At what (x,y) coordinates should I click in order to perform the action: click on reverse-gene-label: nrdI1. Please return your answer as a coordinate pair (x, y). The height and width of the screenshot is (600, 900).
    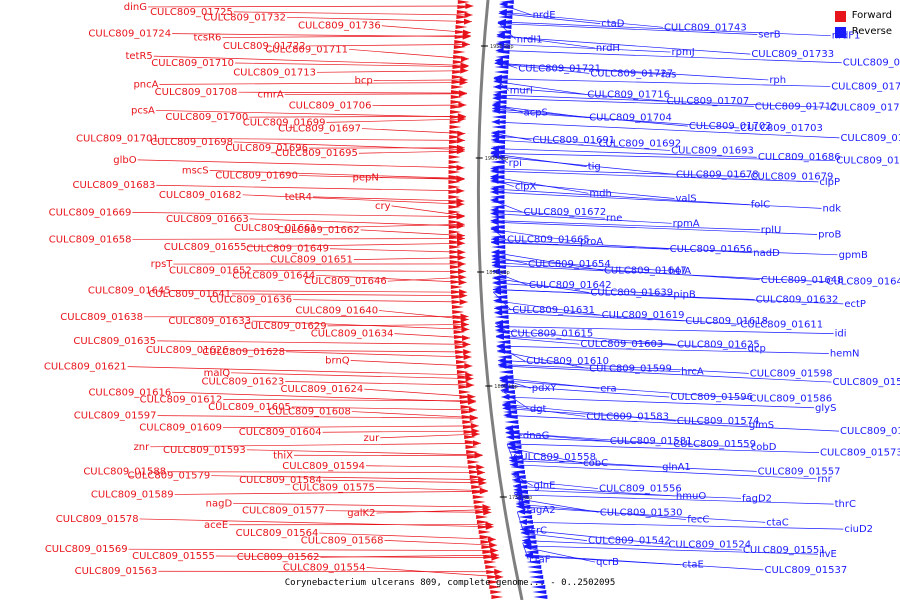
    Looking at the image, I should click on (530, 39).